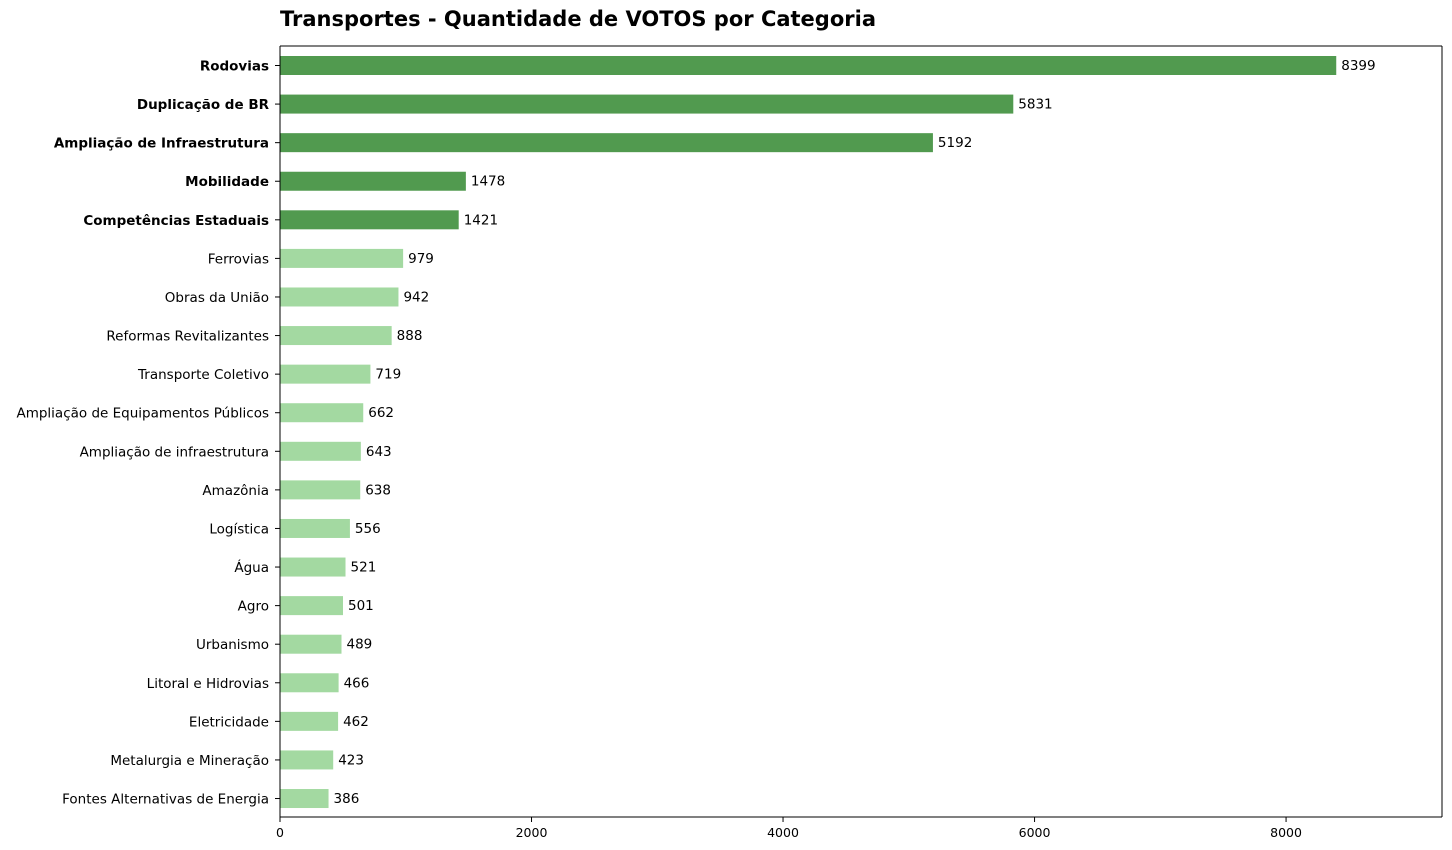 The height and width of the screenshot is (850, 1452). What do you see at coordinates (251, 567) in the screenshot?
I see `category-label: Água` at bounding box center [251, 567].